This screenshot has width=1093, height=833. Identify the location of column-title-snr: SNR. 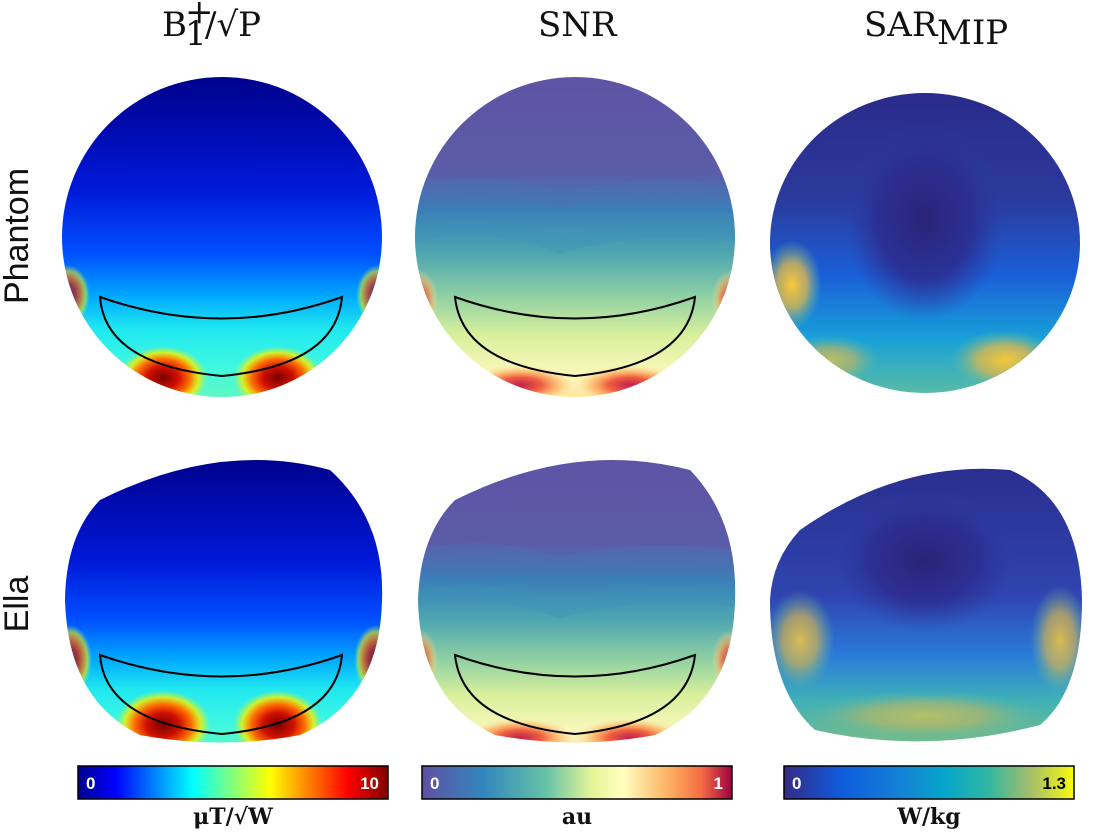
(578, 25).